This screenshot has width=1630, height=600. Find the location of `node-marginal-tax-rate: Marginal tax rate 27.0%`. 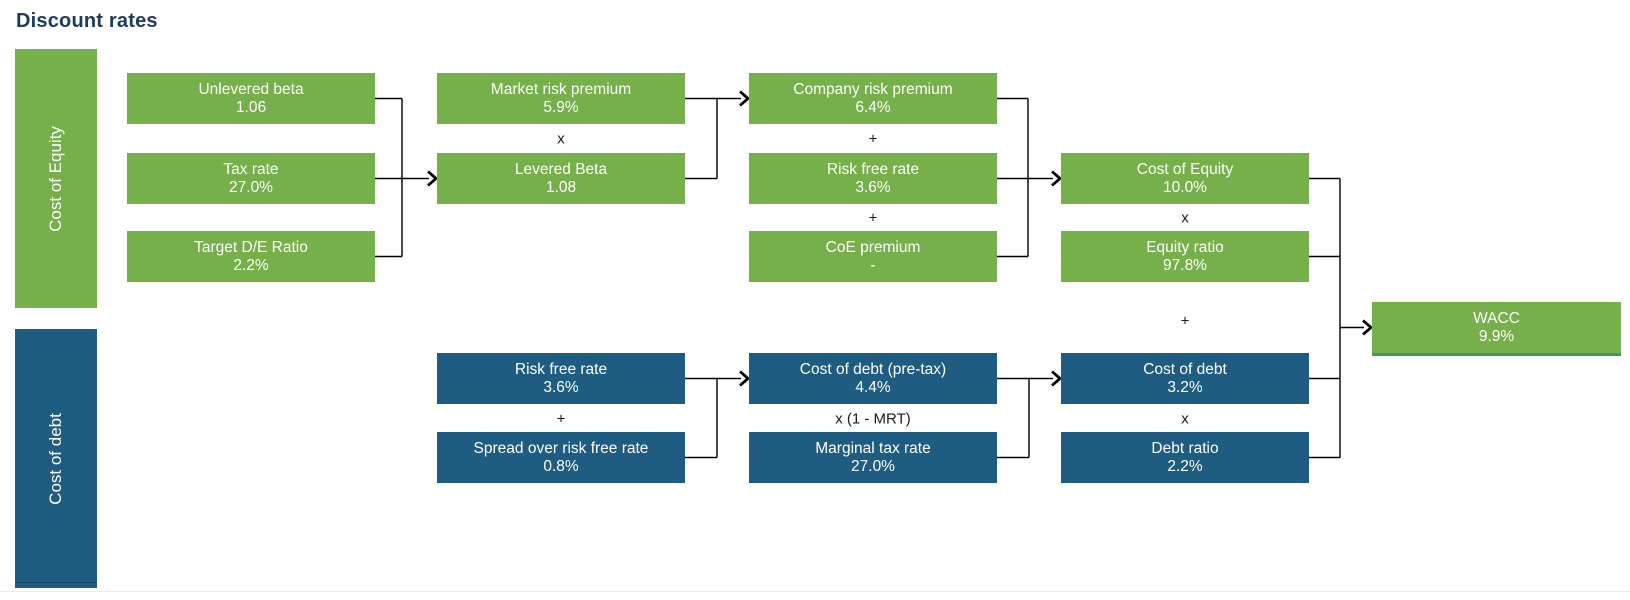

node-marginal-tax-rate: Marginal tax rate 27.0% is located at coordinates (873, 457).